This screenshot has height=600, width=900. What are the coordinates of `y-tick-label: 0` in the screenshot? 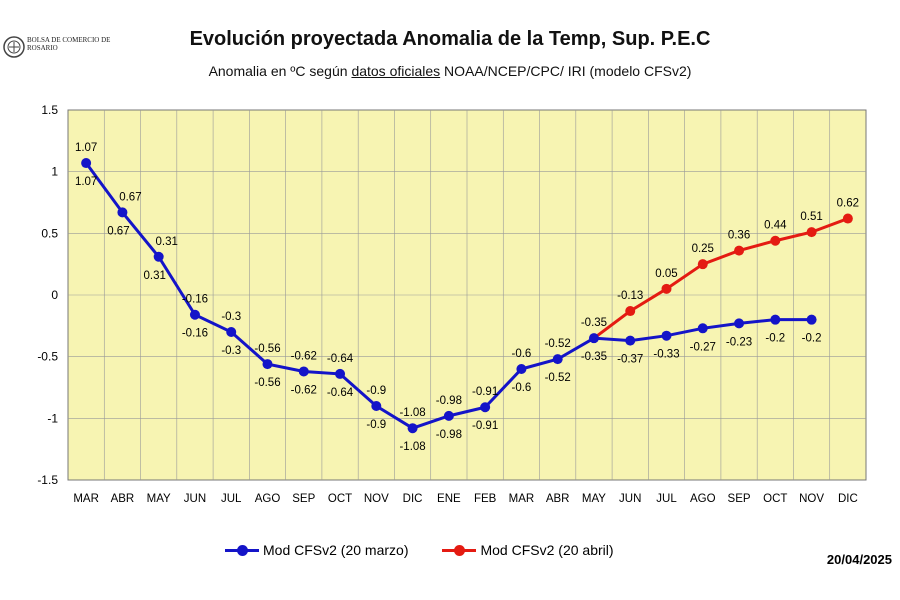 It's located at (54, 295).